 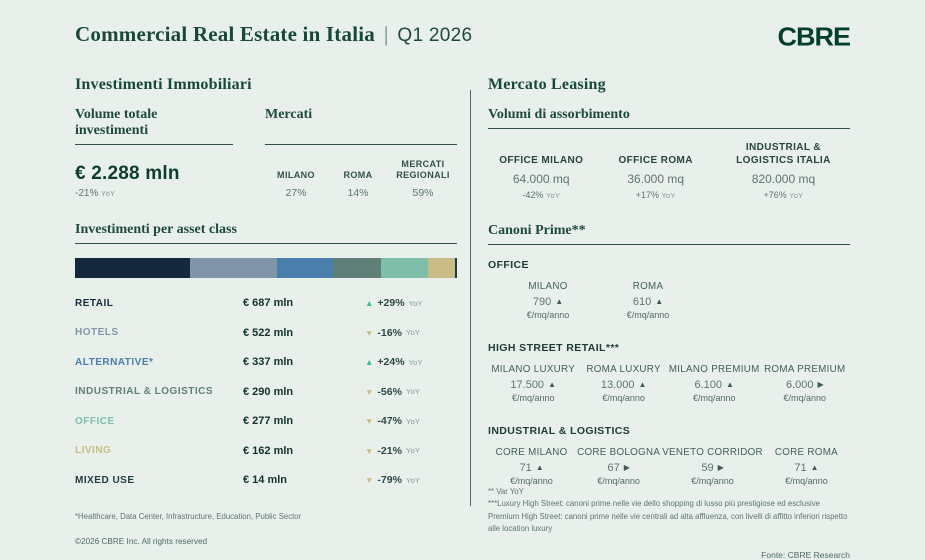 What do you see at coordinates (163, 84) in the screenshot?
I see `investments-section-title: Investimenti Immobiliari` at bounding box center [163, 84].